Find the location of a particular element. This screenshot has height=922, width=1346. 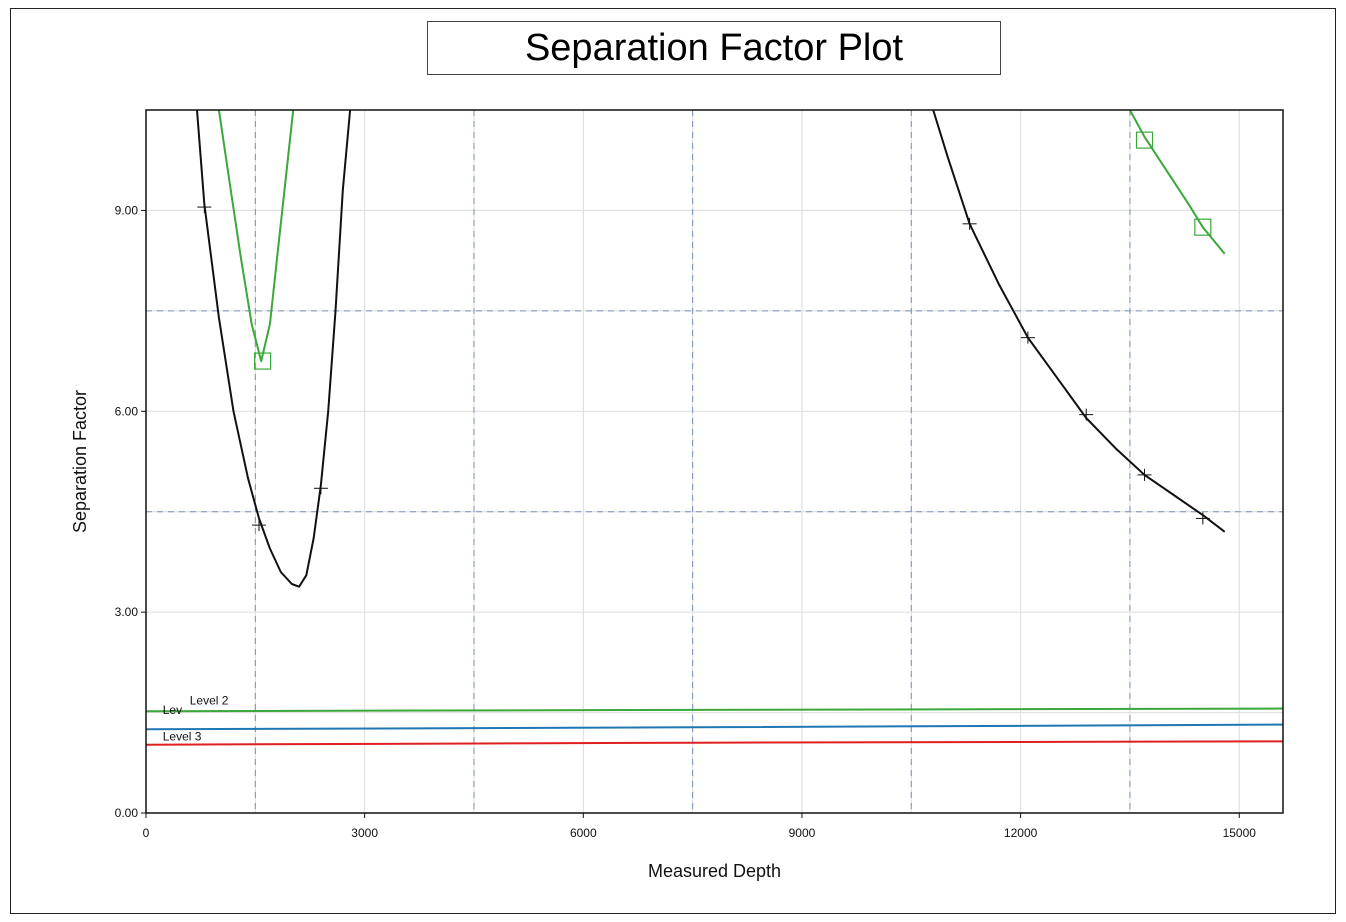

level-label-0: Level 2 is located at coordinates (209, 701).